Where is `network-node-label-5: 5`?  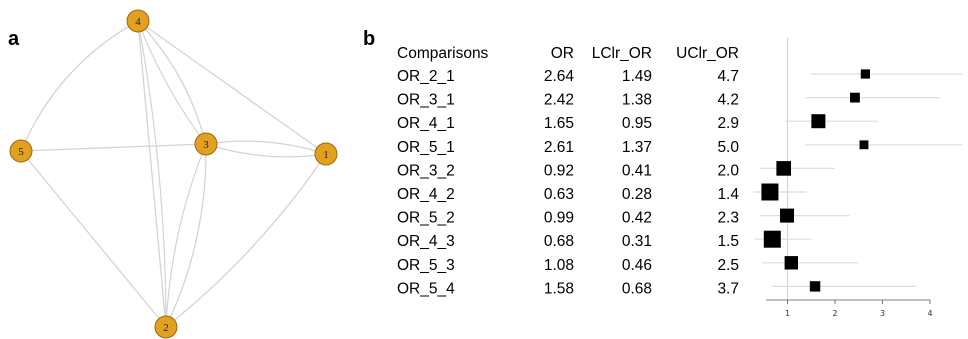
network-node-label-5: 5 is located at coordinates (21, 152).